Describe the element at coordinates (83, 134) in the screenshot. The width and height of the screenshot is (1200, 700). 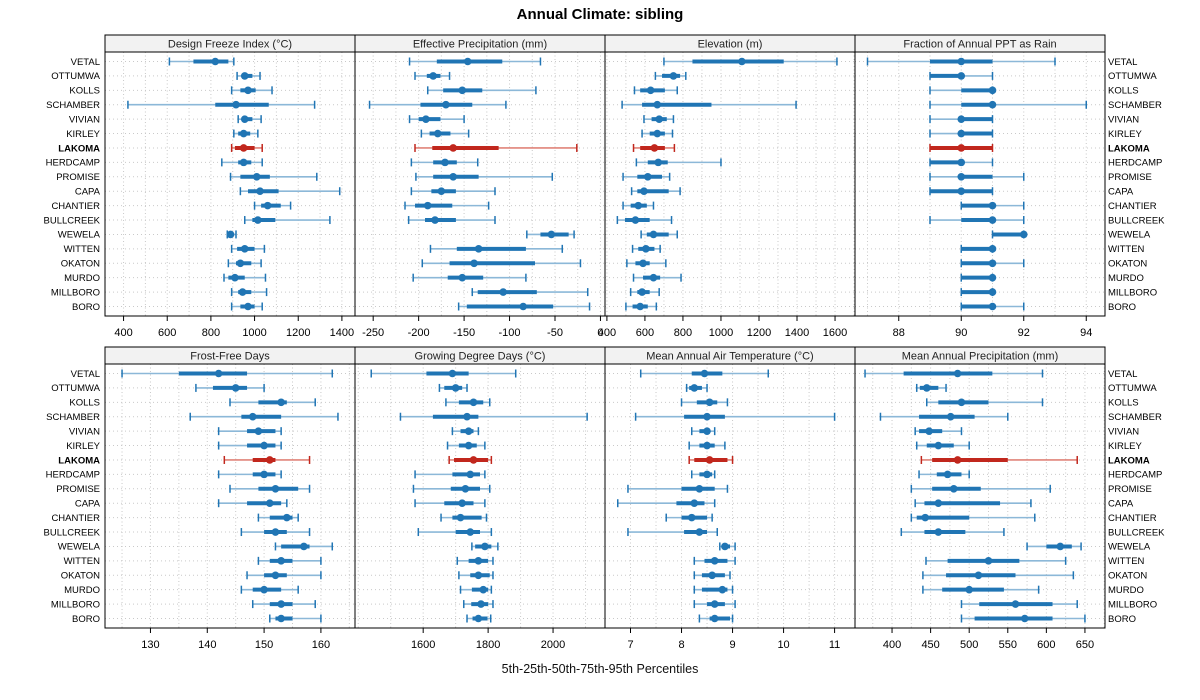
I see `station-label-left: KIRLEY` at that location.